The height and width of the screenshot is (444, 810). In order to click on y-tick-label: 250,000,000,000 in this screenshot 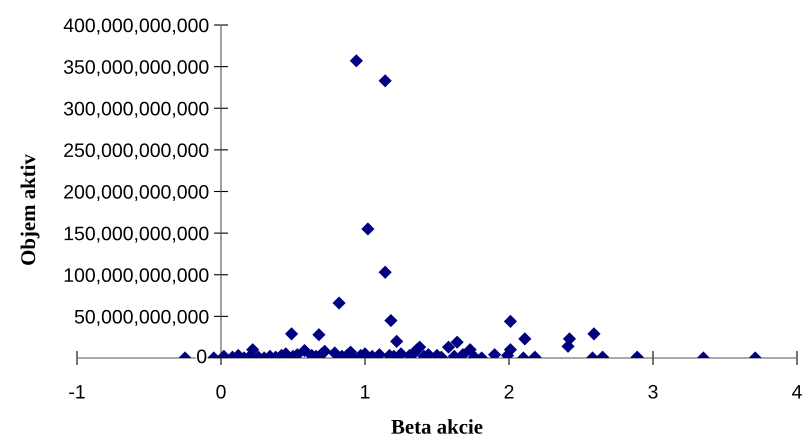, I will do `click(136, 151)`.